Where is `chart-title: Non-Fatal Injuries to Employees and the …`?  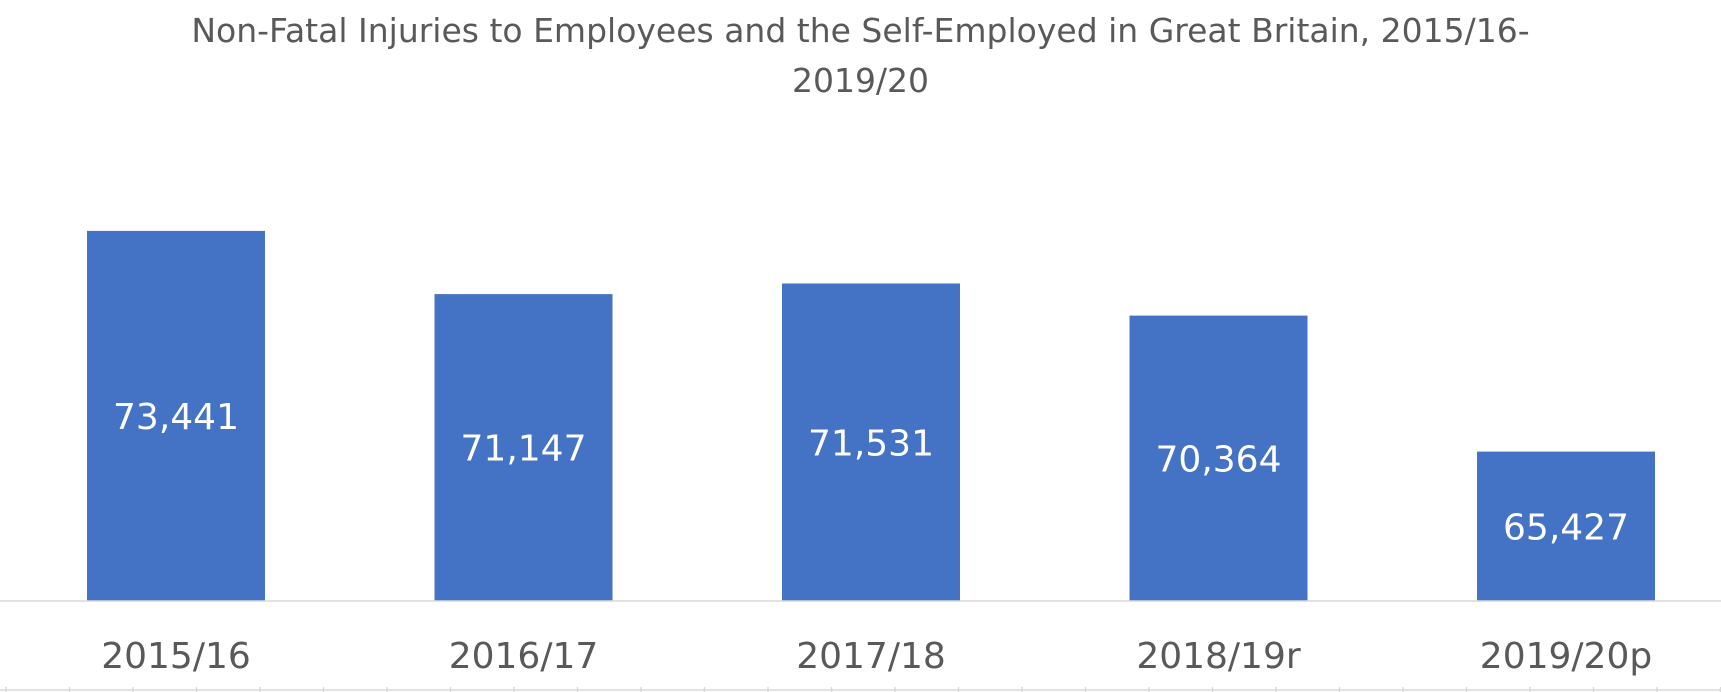
chart-title: Non-Fatal Injuries to Employees and the … is located at coordinates (860, 56).